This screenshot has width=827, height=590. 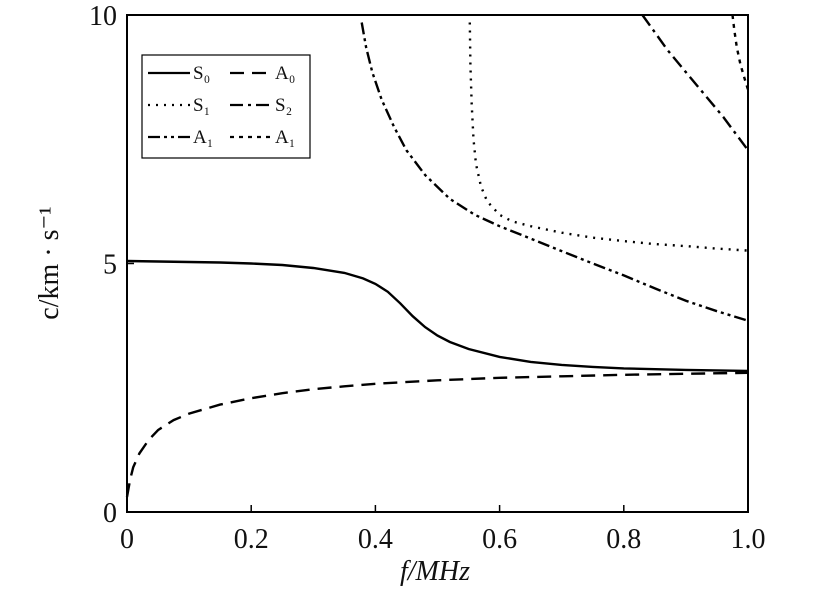 What do you see at coordinates (110, 513) in the screenshot?
I see `y-tick-label: 0` at bounding box center [110, 513].